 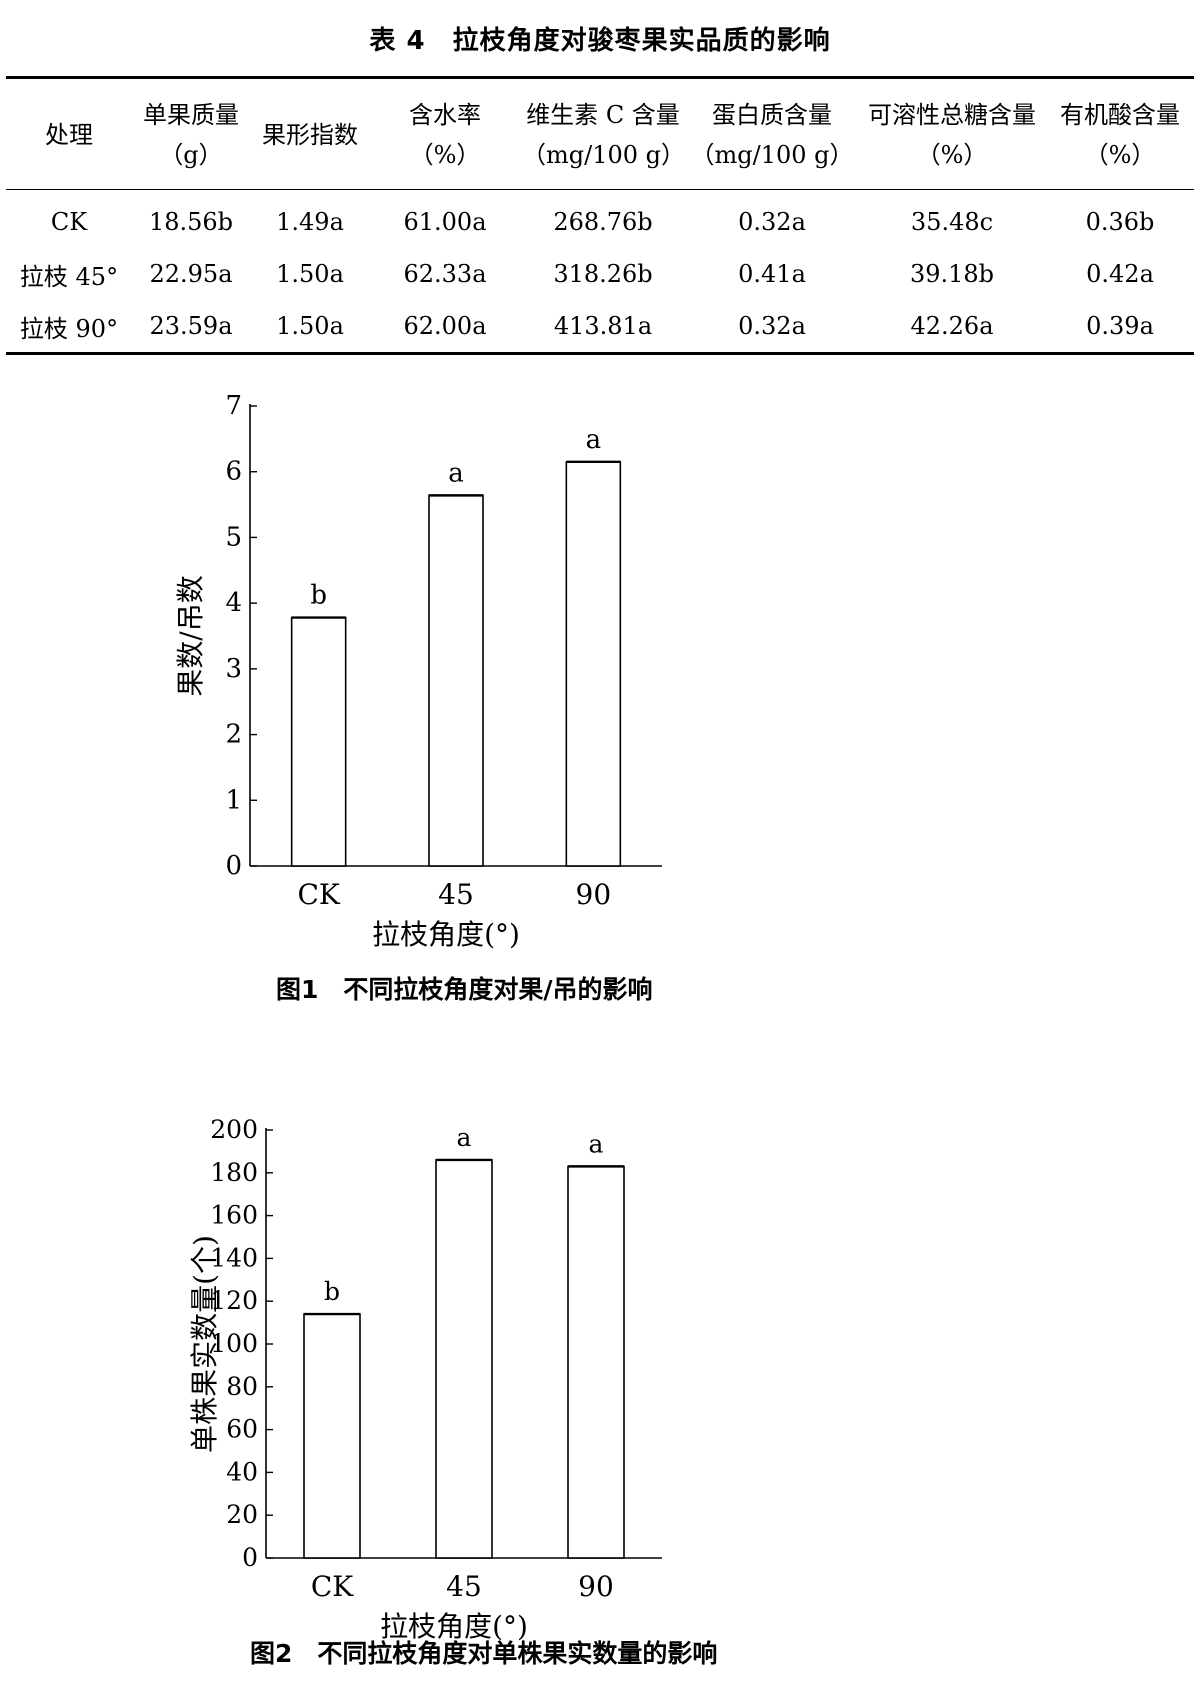 What do you see at coordinates (190, 635) in the screenshot?
I see `y-axis-label: 果数/吊数` at bounding box center [190, 635].